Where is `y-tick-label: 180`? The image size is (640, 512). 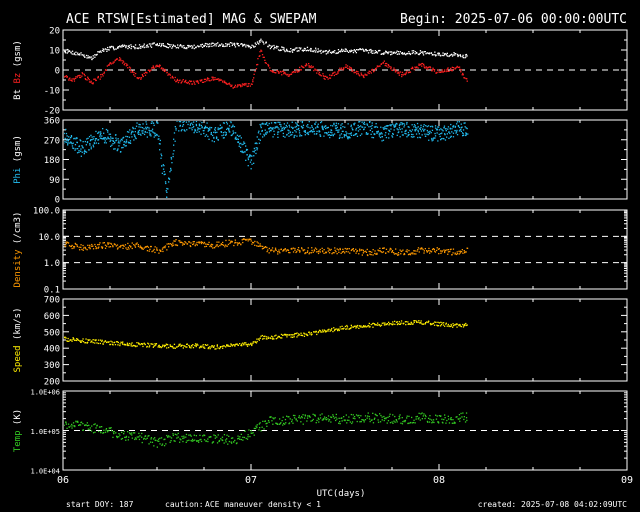
y-tick-label: 180 is located at coordinates (52, 161).